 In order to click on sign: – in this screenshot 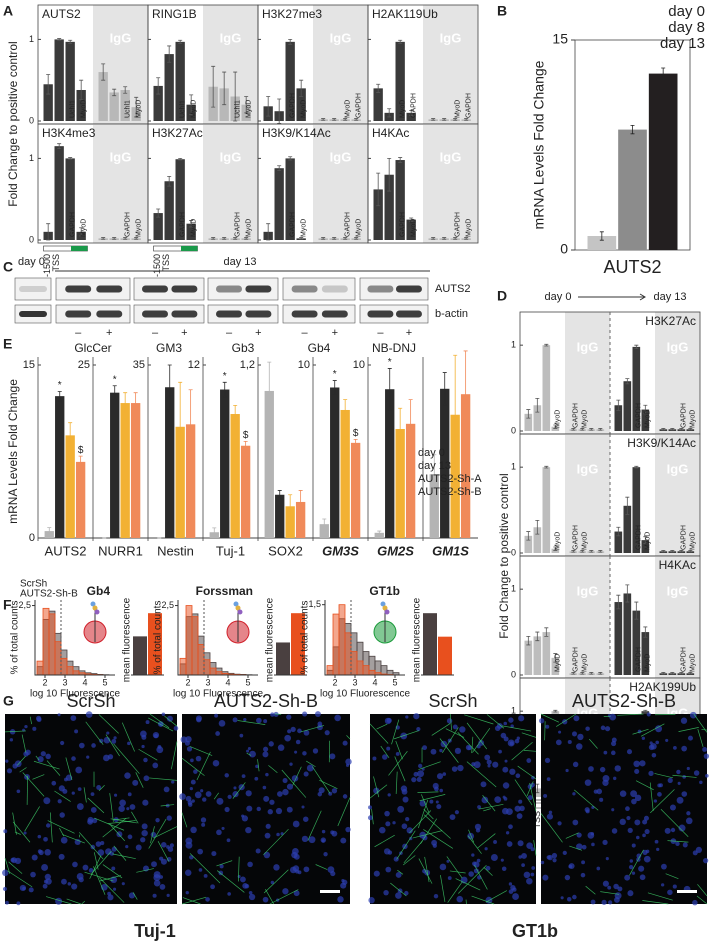, I will do `click(78, 333)`.